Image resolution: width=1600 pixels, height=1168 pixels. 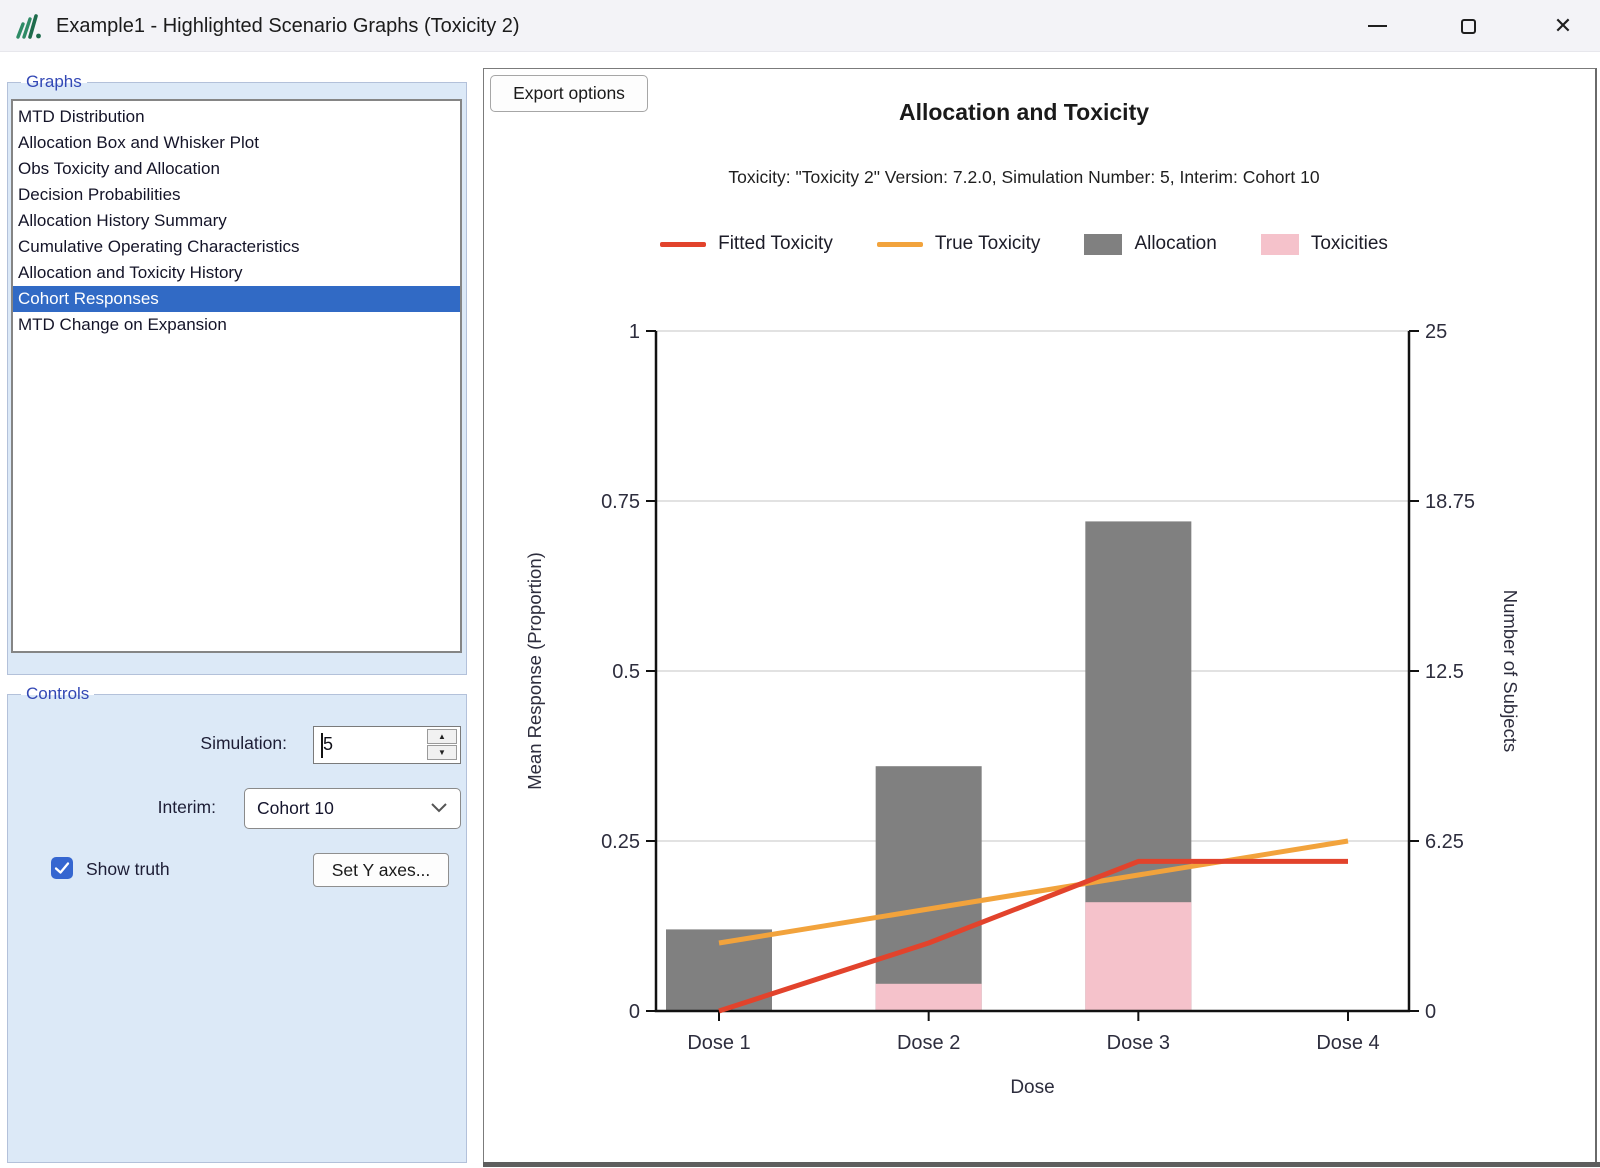 What do you see at coordinates (1444, 672) in the screenshot?
I see `right-tick-label: 12.5` at bounding box center [1444, 672].